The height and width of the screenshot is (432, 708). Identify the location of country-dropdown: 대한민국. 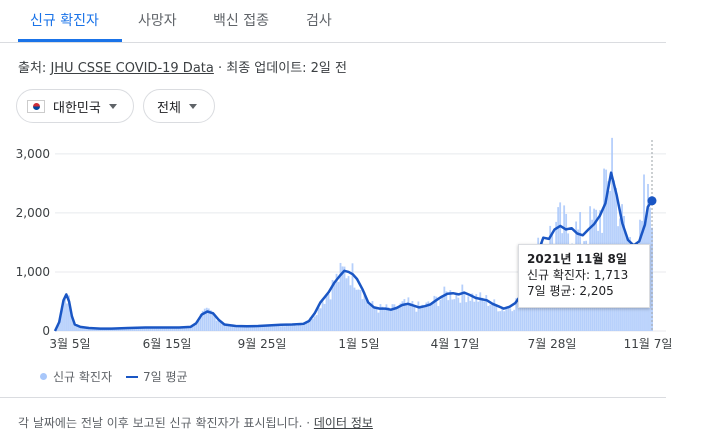
(75, 106).